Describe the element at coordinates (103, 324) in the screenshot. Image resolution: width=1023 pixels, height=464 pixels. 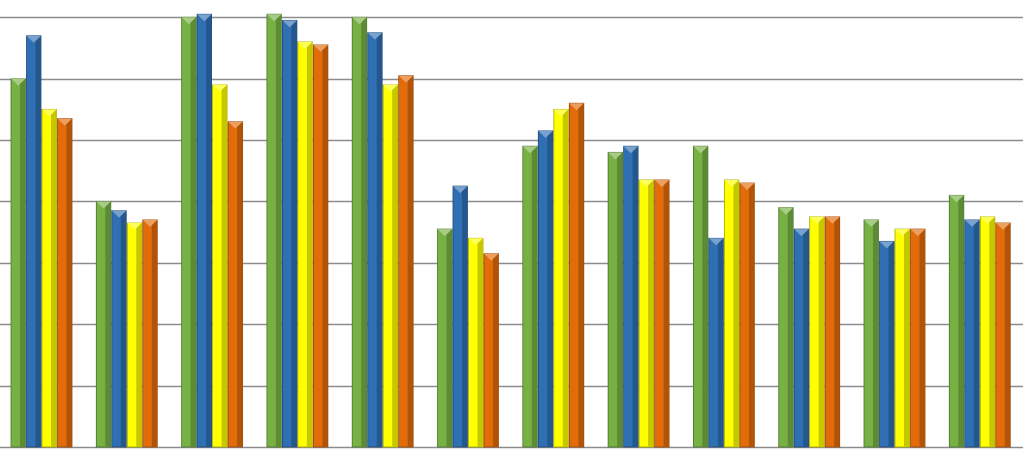
I see `bar-series1-group2` at that location.